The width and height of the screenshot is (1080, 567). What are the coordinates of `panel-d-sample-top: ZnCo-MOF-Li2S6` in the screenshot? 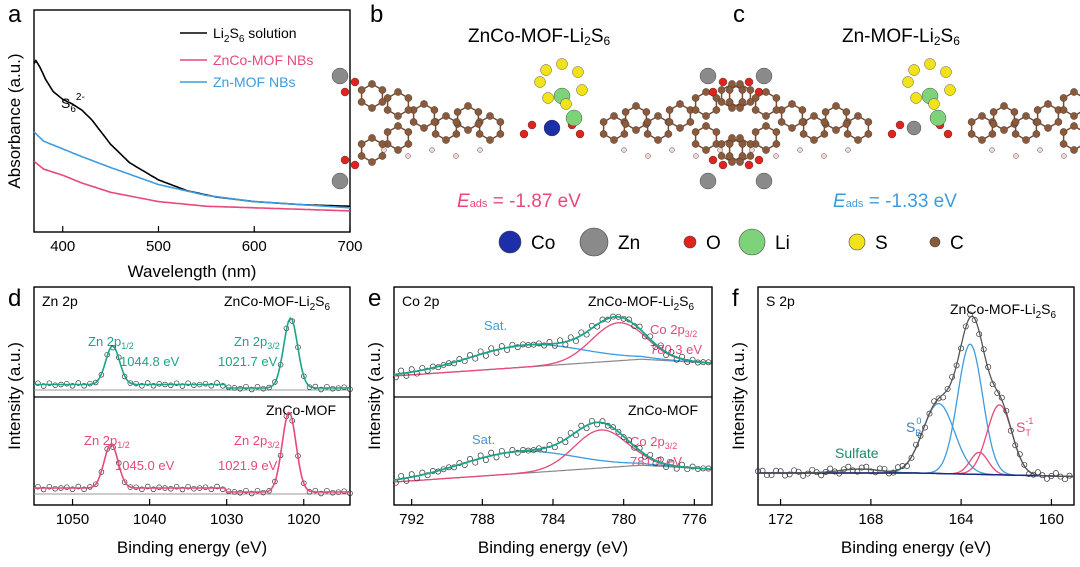 It's located at (277, 303).